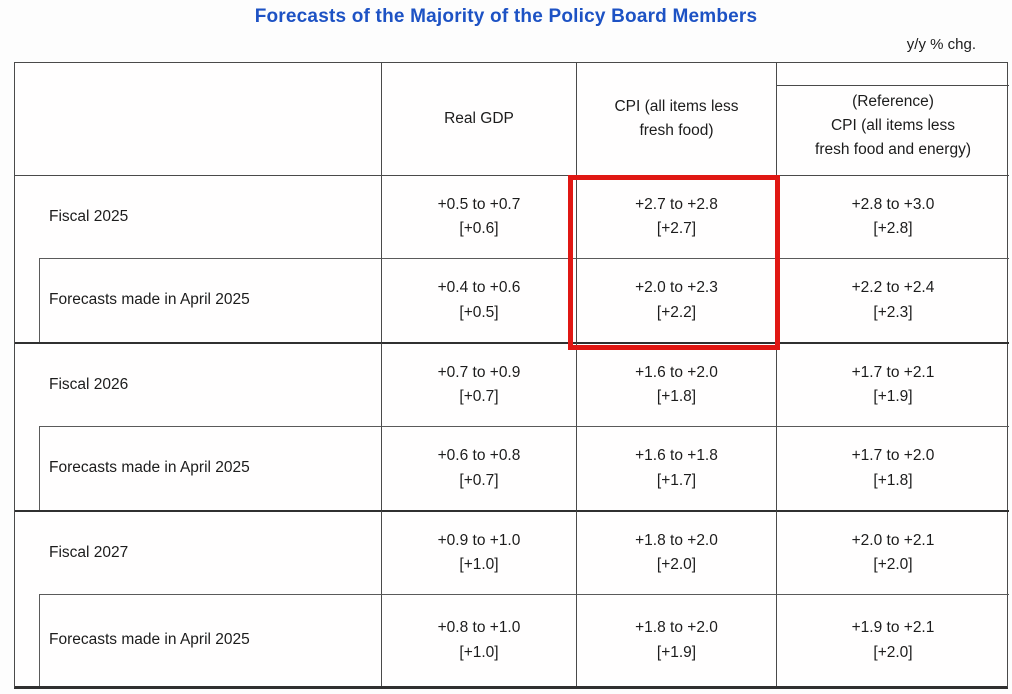 The width and height of the screenshot is (1012, 694). Describe the element at coordinates (893, 288) in the screenshot. I see `value-range: +2.2 to +2.4` at that location.